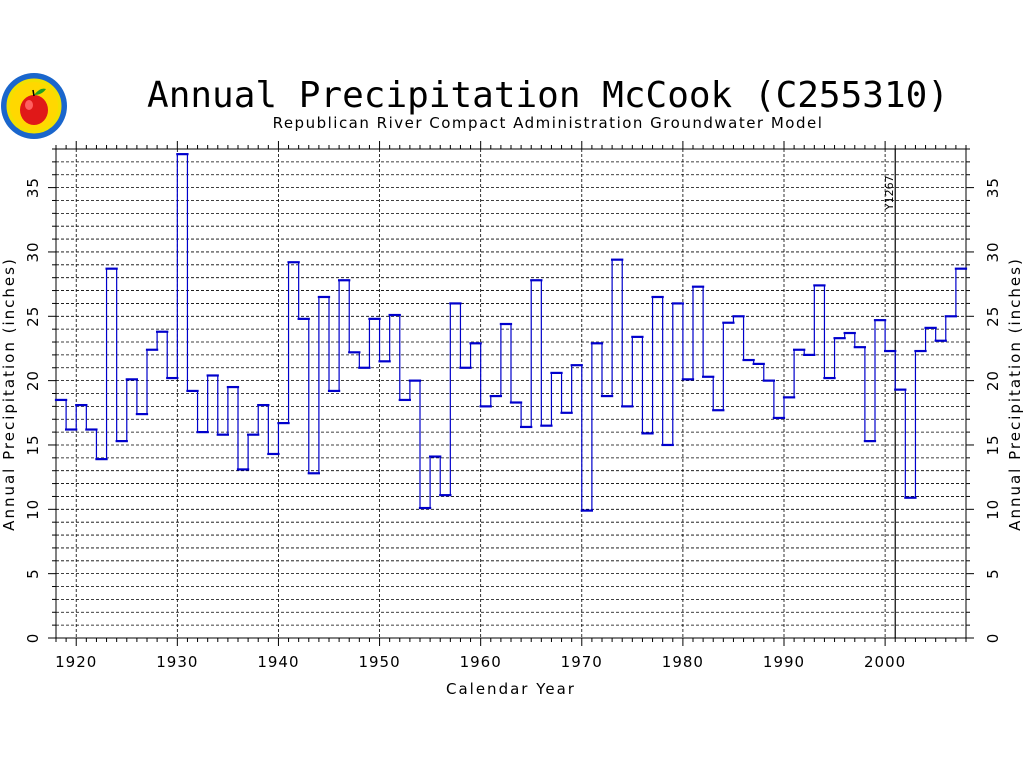 The height and width of the screenshot is (772, 1024). I want to click on annotation-label: Y1267, so click(889, 193).